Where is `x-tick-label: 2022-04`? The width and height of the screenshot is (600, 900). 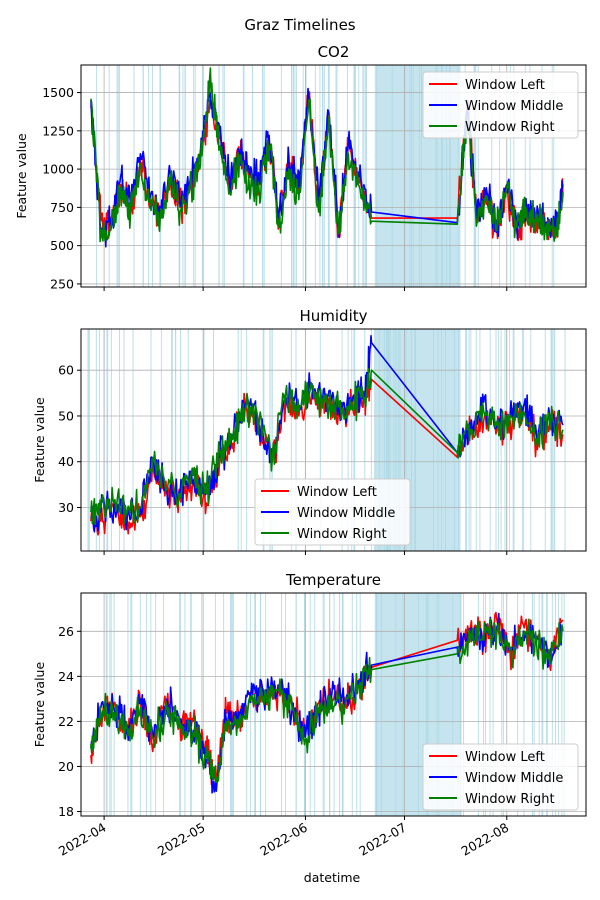 x-tick-label: 2022-04 is located at coordinates (82, 839).